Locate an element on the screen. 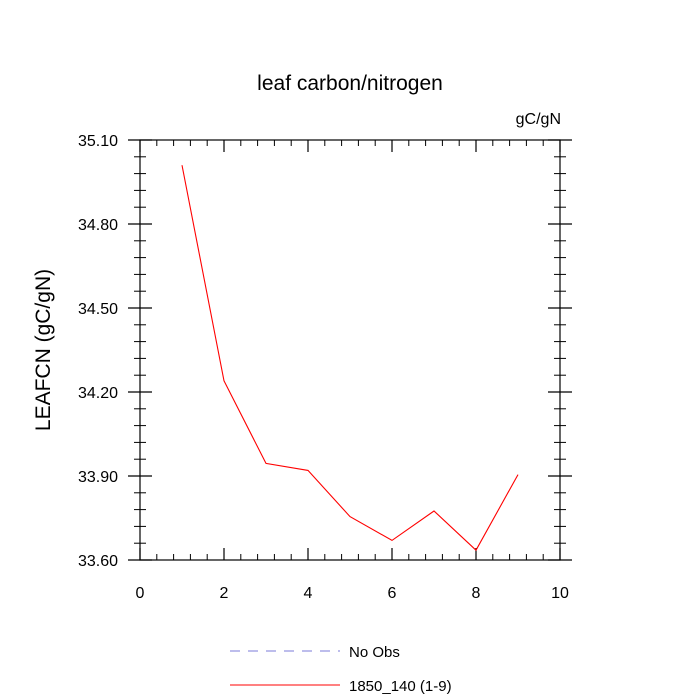 The width and height of the screenshot is (700, 700). x-tick-label: 2 is located at coordinates (224, 593).